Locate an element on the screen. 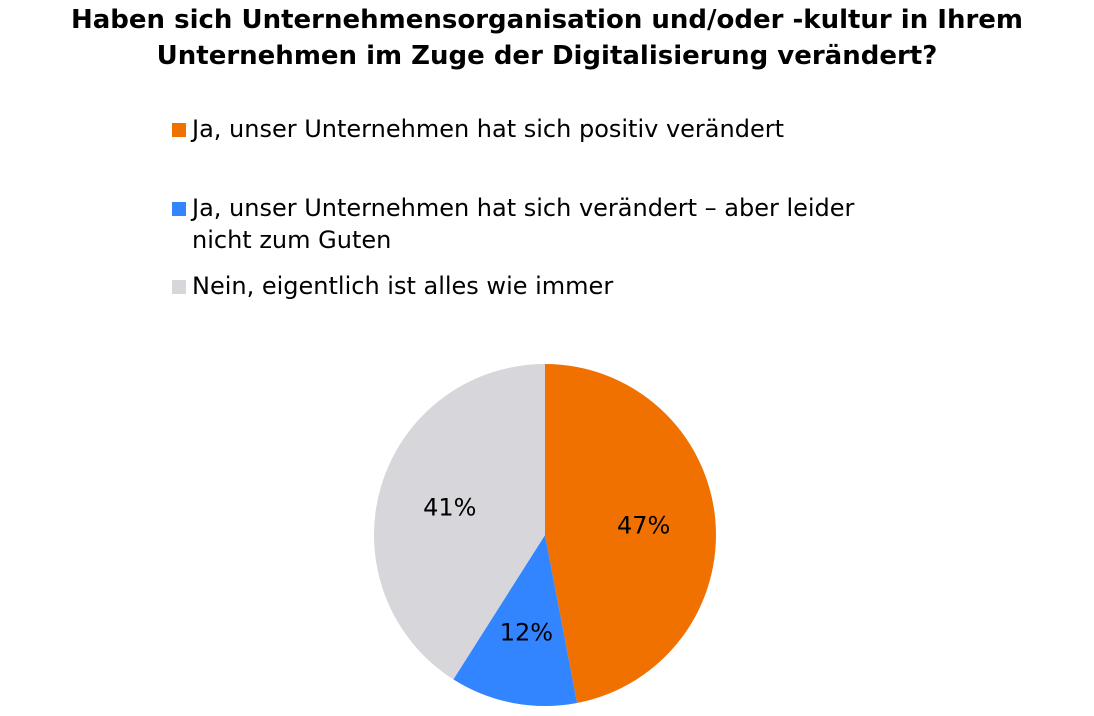  legend-swatch-unchanged is located at coordinates (179, 287).